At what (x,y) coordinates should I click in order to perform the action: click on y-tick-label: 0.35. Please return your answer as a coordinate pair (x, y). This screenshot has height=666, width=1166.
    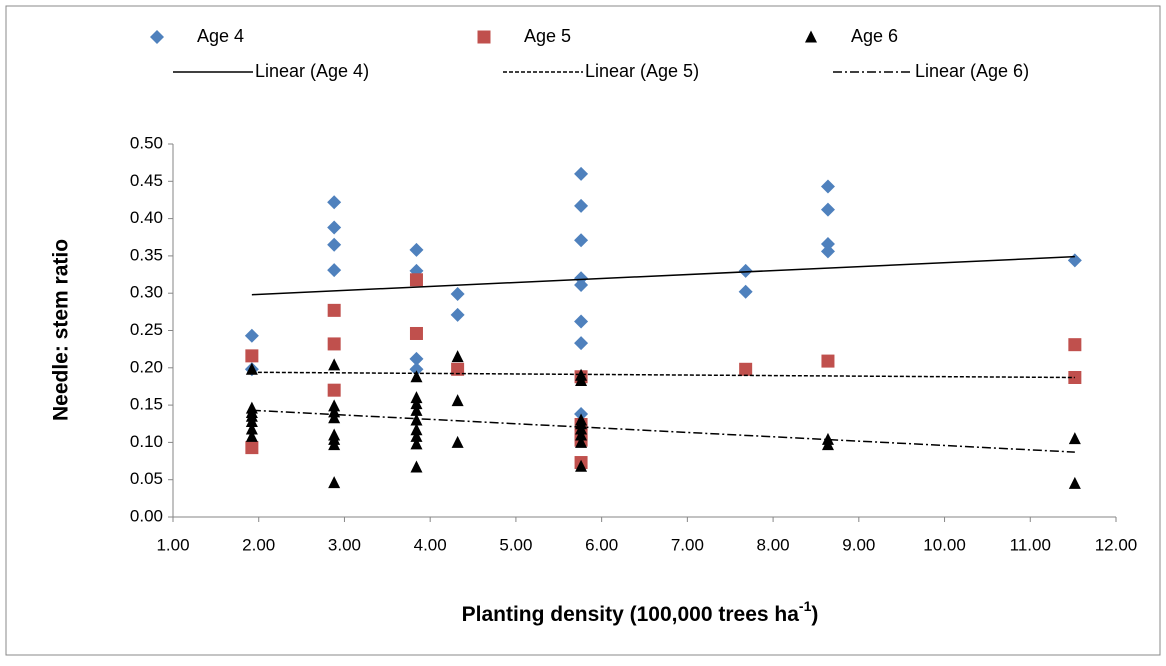
    Looking at the image, I should click on (146, 254).